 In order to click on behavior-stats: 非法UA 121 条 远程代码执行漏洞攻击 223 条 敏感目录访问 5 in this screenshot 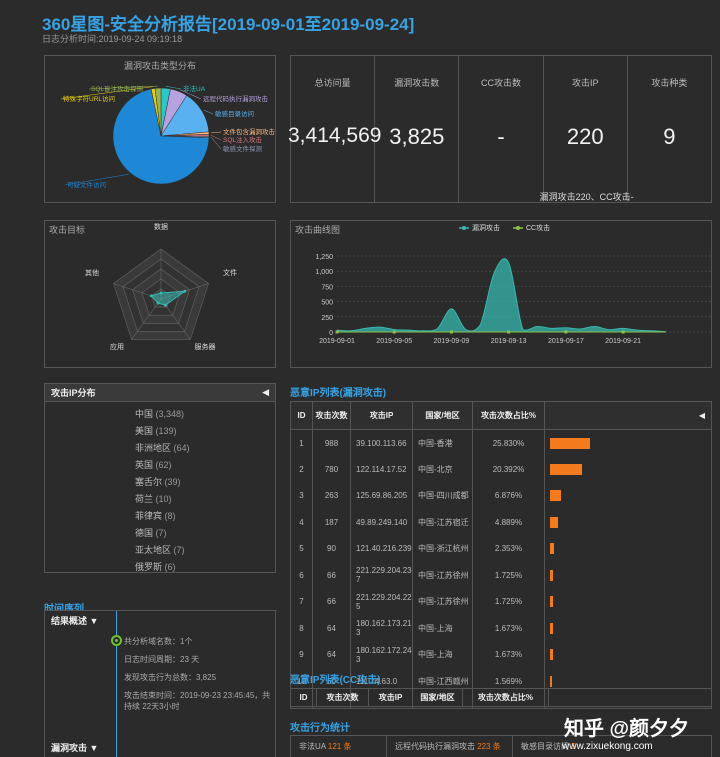, I will do `click(501, 746)`.